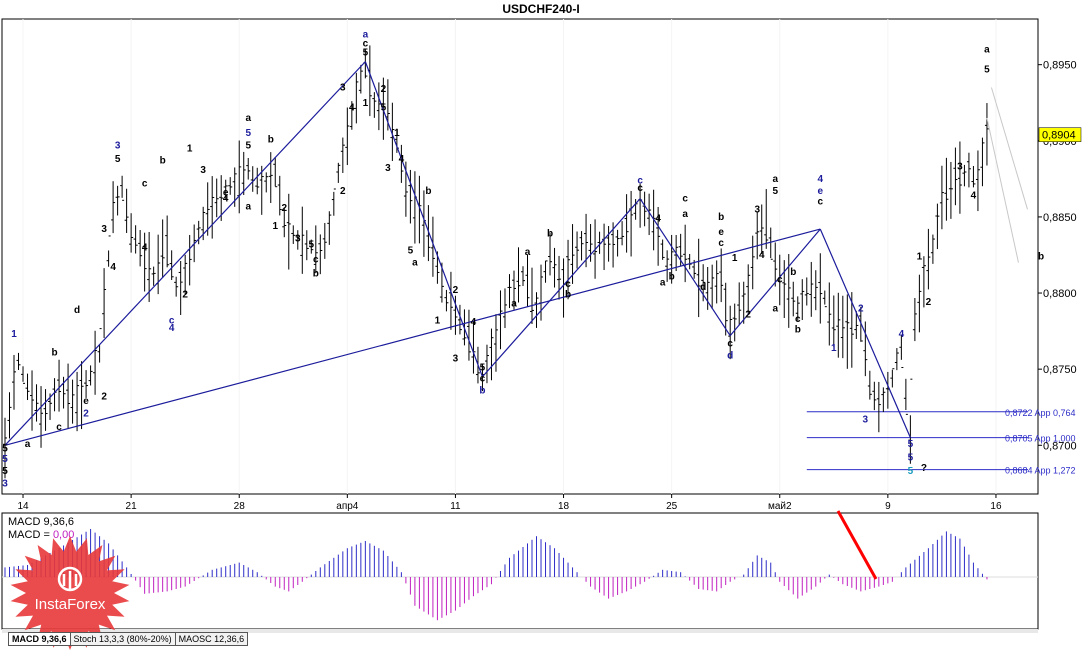  What do you see at coordinates (1060, 446) in the screenshot?
I see `price-tick-label: 0,8700` at bounding box center [1060, 446].